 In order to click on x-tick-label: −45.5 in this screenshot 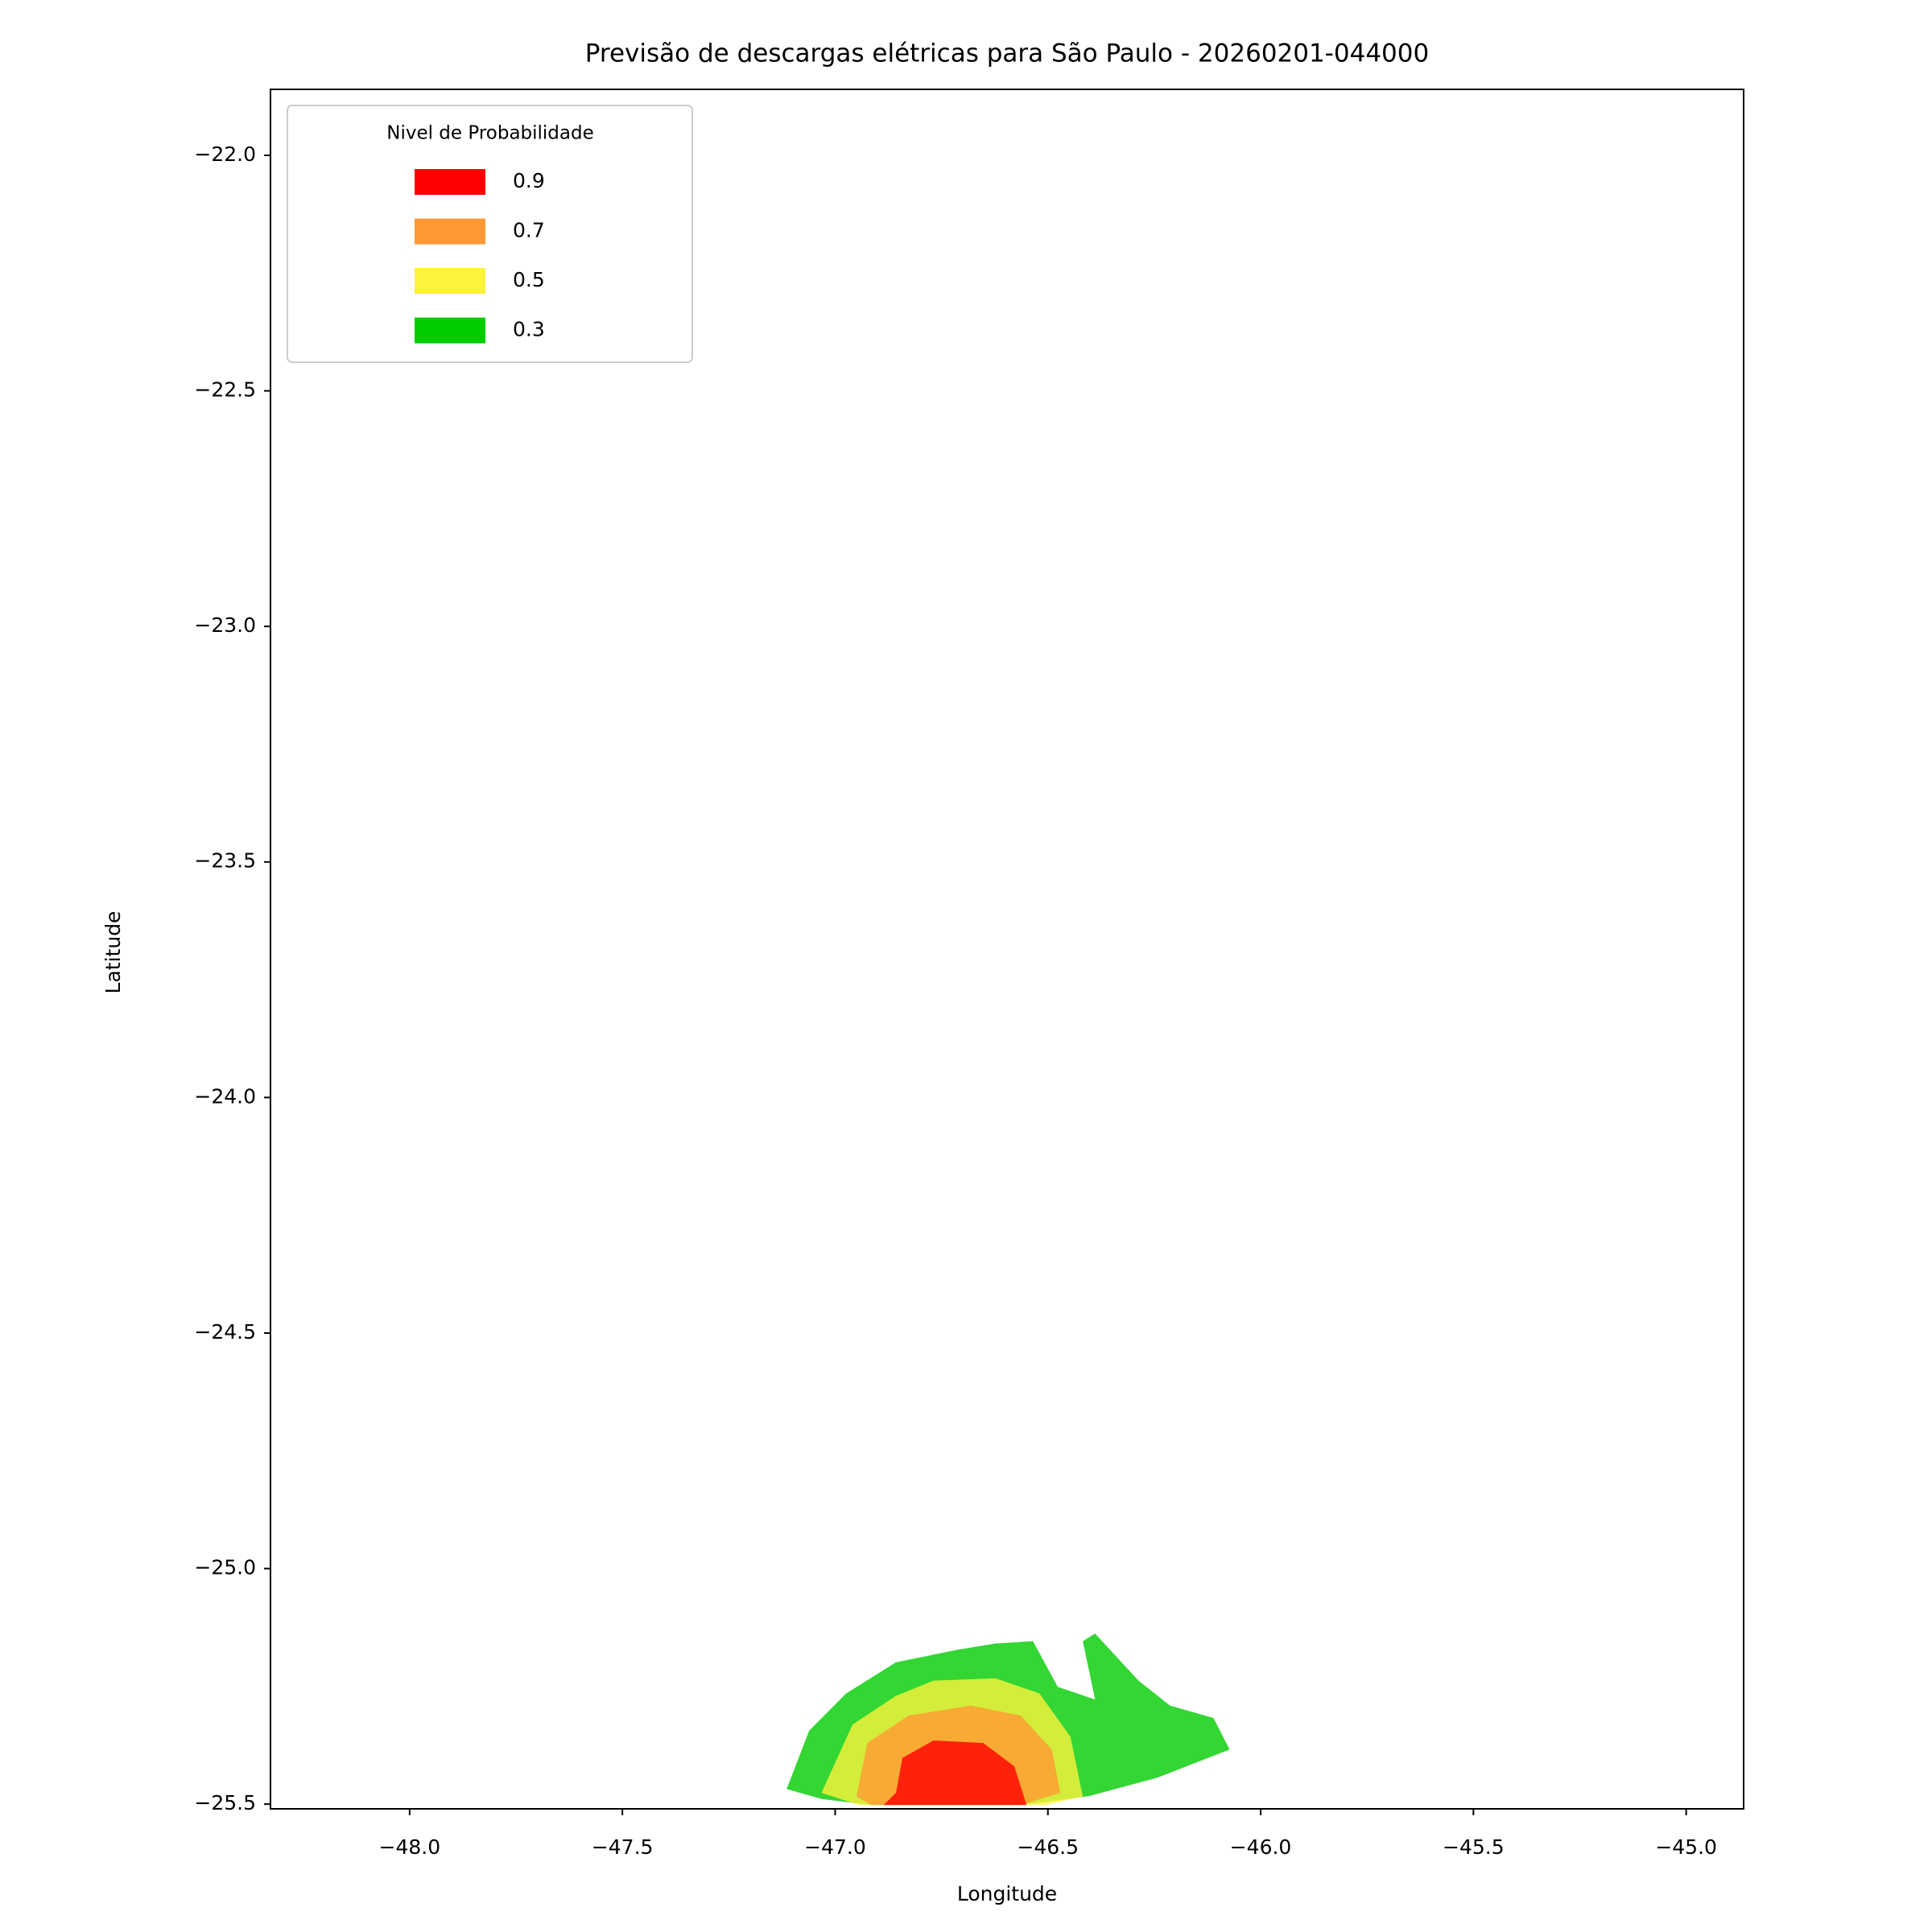, I will do `click(1474, 1847)`.